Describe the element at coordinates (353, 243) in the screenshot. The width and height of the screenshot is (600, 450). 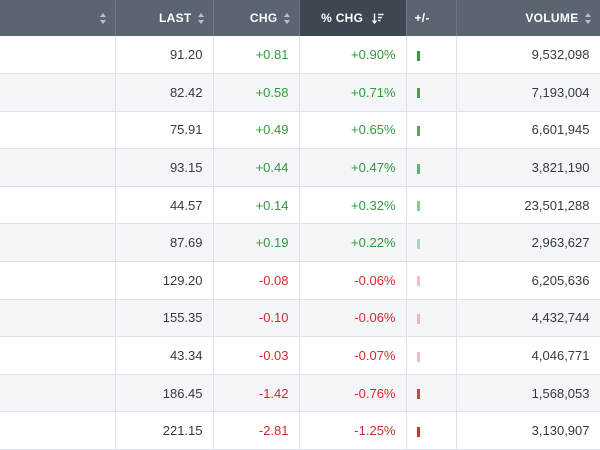
I see `pct-chg-cell: +0.22%` at that location.